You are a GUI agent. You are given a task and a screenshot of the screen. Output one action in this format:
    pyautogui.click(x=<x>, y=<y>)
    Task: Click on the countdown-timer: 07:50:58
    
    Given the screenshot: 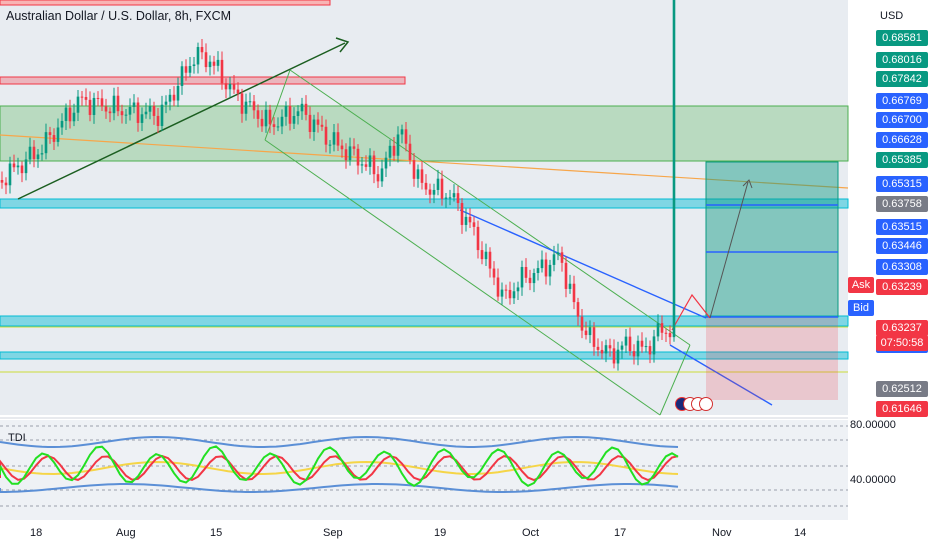 What is the action you would take?
    pyautogui.click(x=902, y=343)
    